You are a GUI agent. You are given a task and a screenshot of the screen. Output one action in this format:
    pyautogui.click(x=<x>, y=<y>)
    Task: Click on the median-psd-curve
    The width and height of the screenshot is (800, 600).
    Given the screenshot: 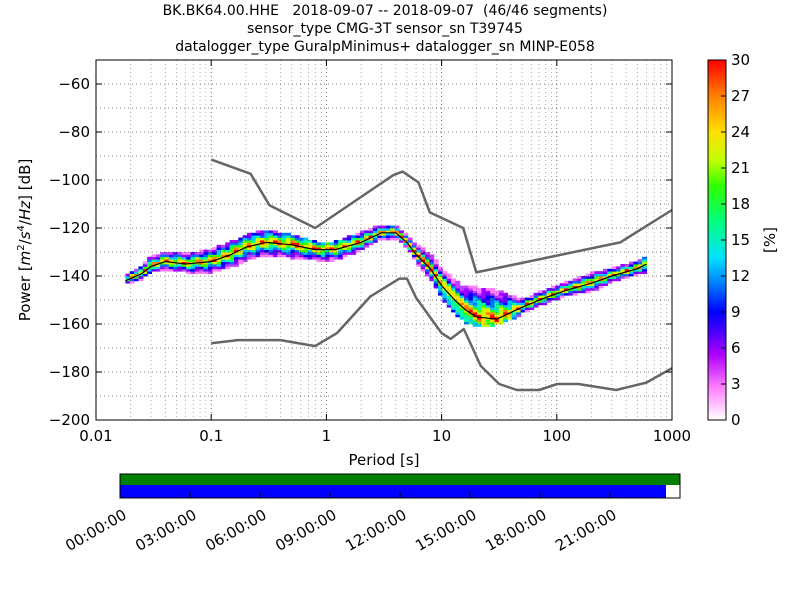 What is the action you would take?
    pyautogui.click(x=386, y=276)
    